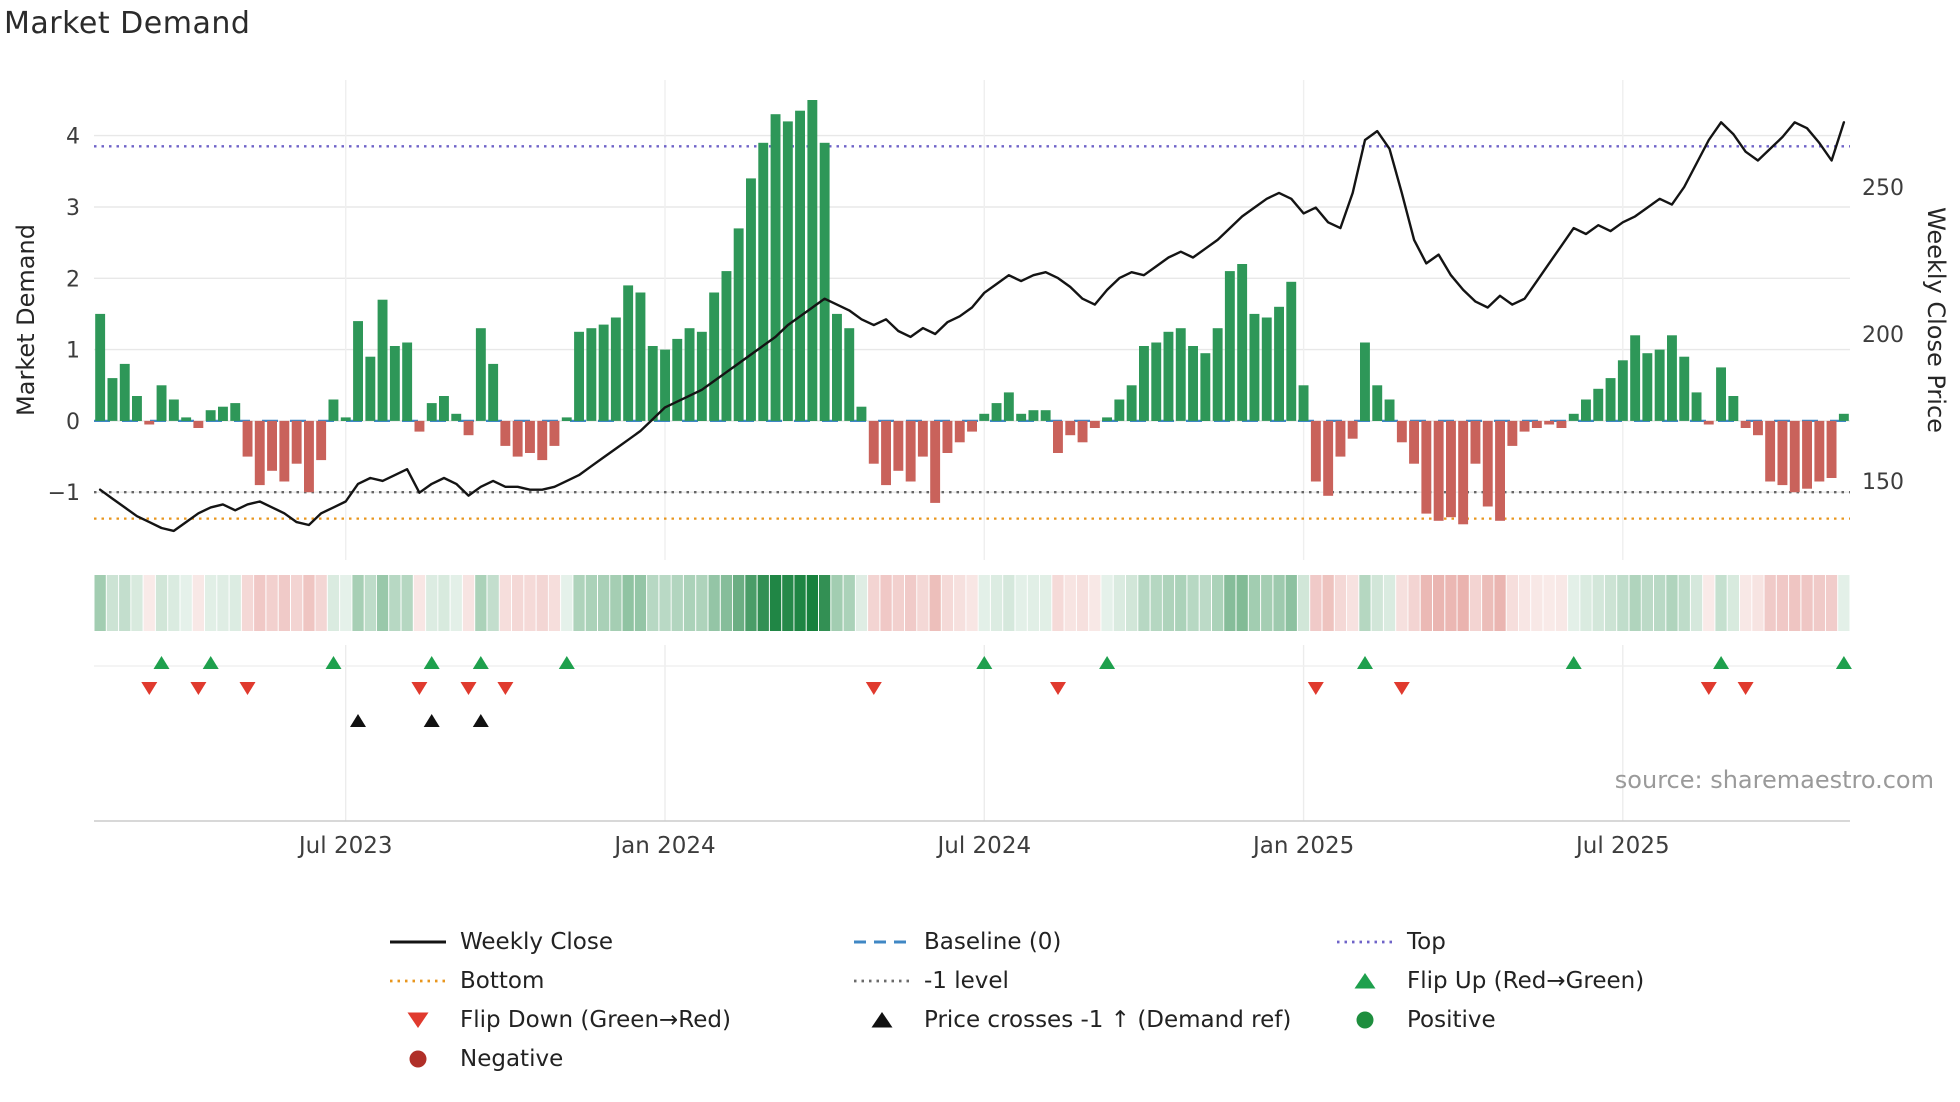 Image resolution: width=1960 pixels, height=1102 pixels. What do you see at coordinates (73, 351) in the screenshot?
I see `left-axis-tick: 1` at bounding box center [73, 351].